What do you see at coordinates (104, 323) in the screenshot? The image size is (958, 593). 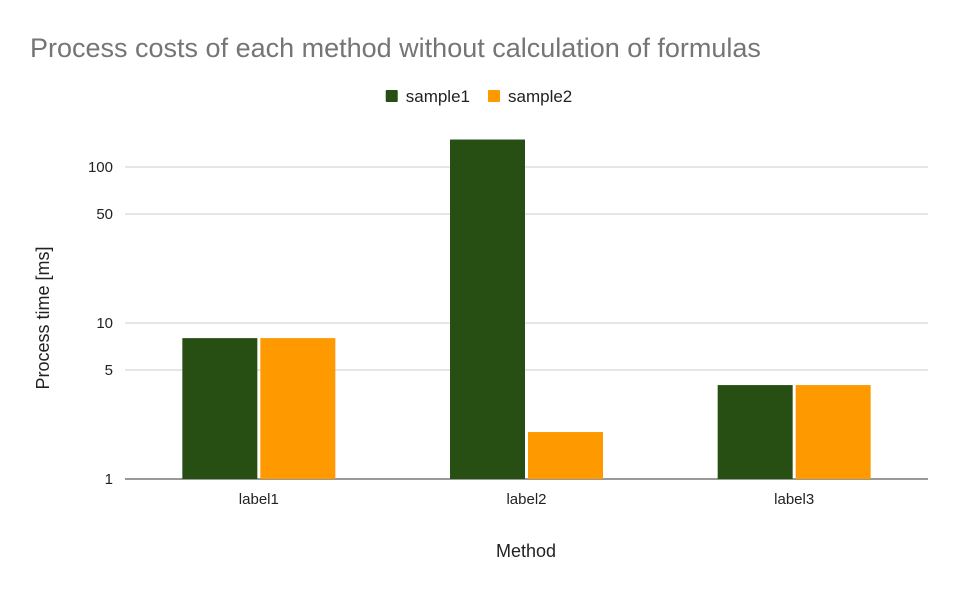 I see `y-tick-label-10: 10` at bounding box center [104, 323].